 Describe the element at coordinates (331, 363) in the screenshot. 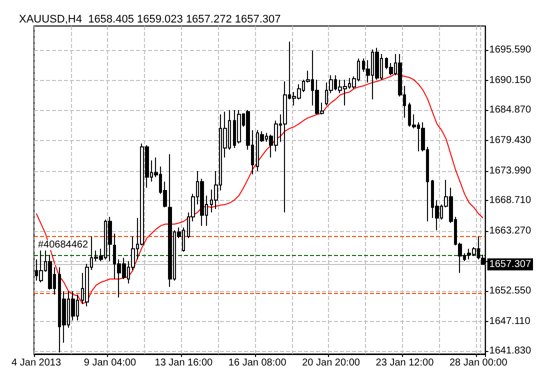

I see `x-tick-label: 20 Jan 20:00` at that location.